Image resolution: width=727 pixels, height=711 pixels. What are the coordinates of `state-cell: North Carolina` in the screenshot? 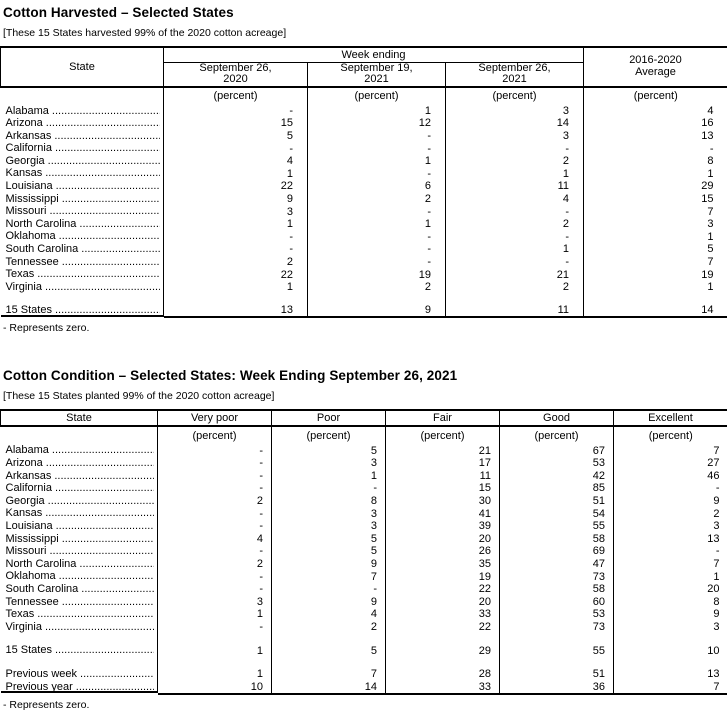 It's located at (79, 564).